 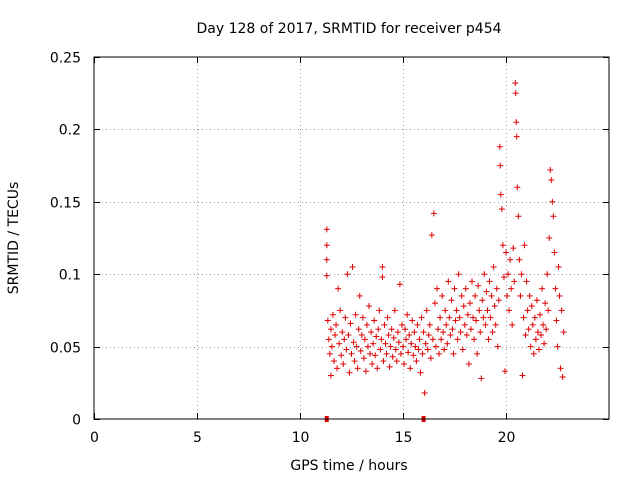 I want to click on x-tick-label: 10, so click(x=301, y=438).